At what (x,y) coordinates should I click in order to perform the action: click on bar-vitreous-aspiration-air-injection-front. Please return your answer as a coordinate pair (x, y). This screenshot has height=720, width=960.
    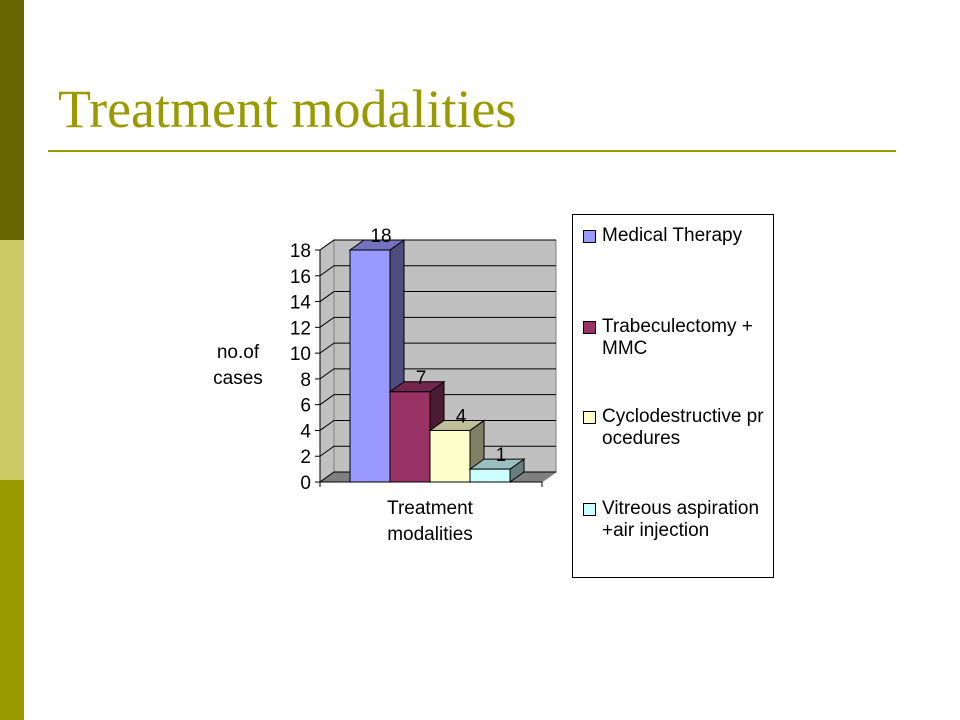
    Looking at the image, I should click on (490, 475).